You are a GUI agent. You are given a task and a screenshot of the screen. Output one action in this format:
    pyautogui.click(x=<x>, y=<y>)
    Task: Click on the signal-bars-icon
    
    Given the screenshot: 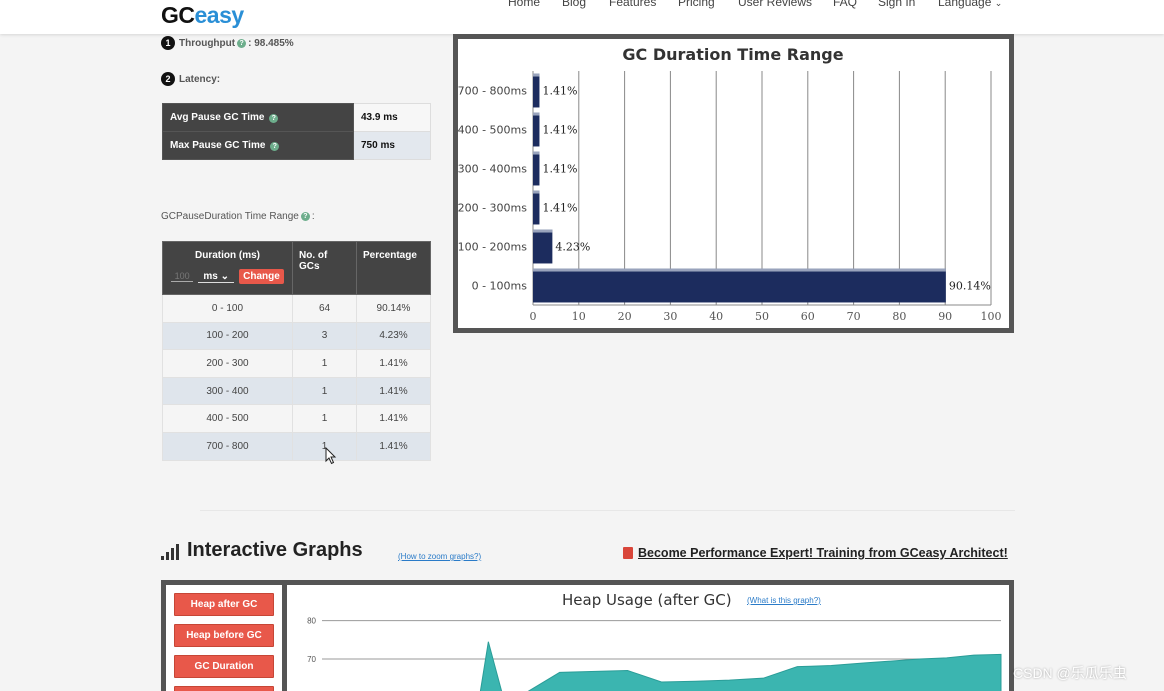 What is the action you would take?
    pyautogui.click(x=170, y=551)
    